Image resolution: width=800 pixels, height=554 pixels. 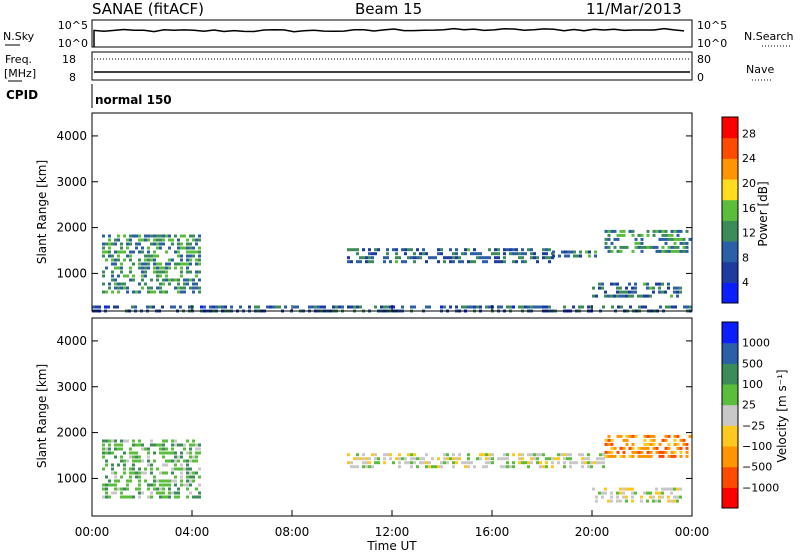 What do you see at coordinates (730, 333) in the screenshot?
I see `velocity-colorbar-segment` at bounding box center [730, 333].